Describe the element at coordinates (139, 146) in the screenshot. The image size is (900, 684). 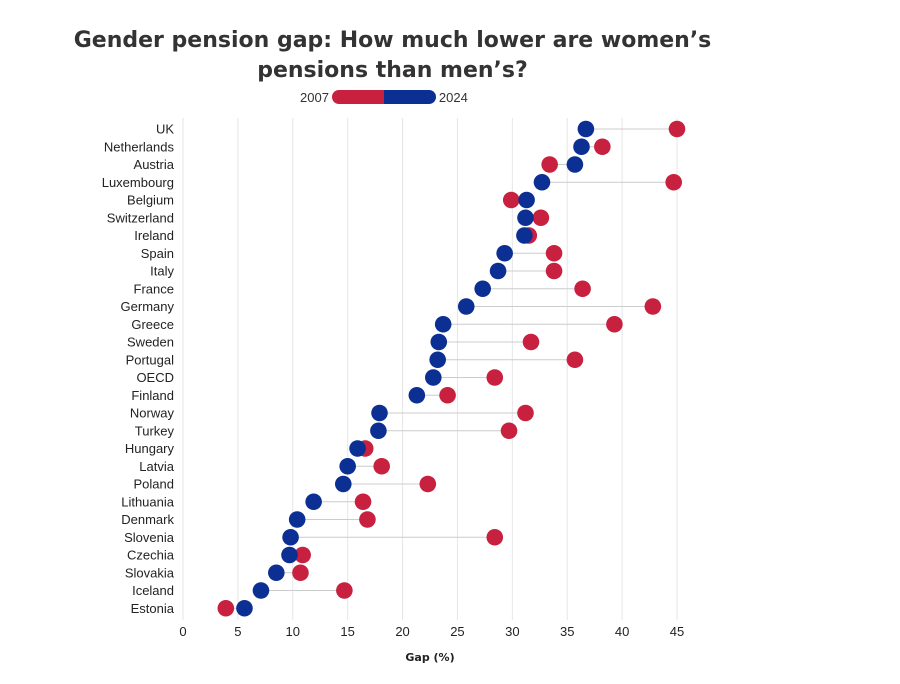
I see `country-label-netherlands: Netherlands` at that location.